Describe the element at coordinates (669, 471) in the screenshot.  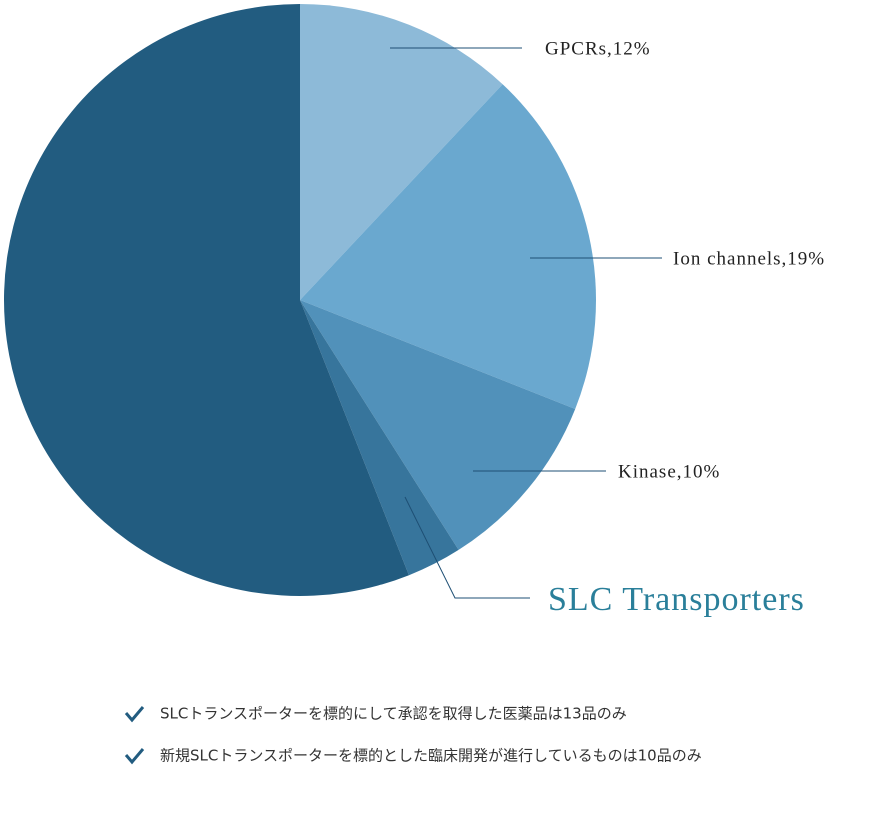
I see `slice-label: Kinase,10%` at that location.